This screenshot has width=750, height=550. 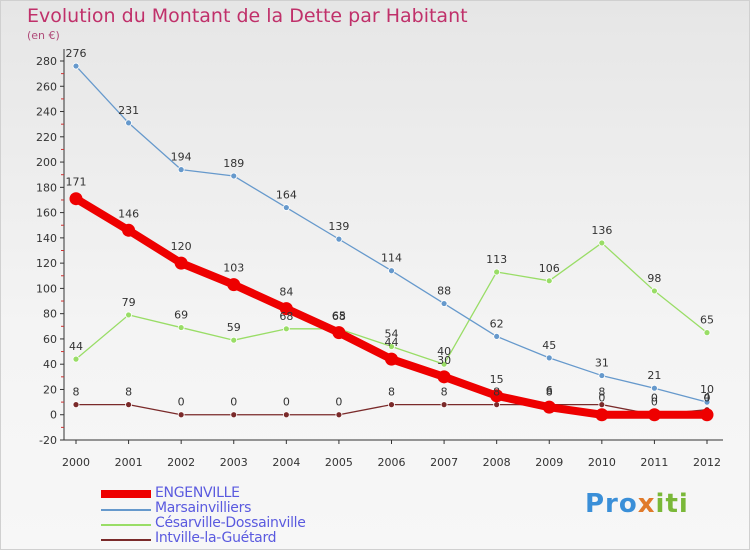 I want to click on data-label-marsainvilliers: 231, so click(x=128, y=110).